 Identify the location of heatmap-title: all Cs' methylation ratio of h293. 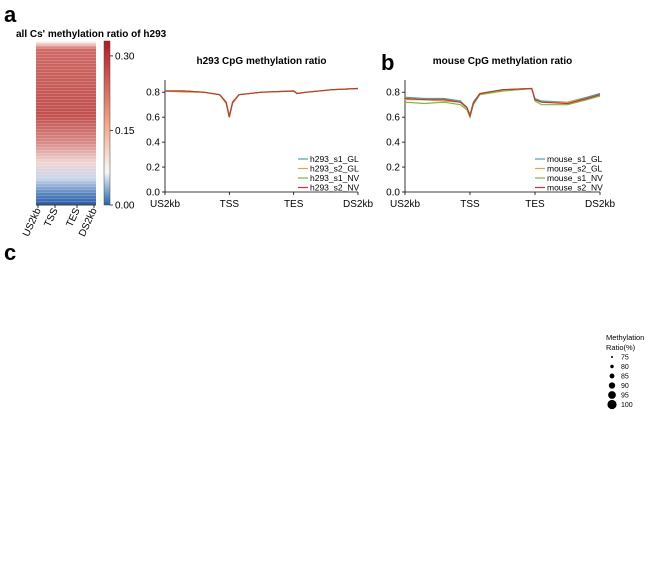
(91, 34).